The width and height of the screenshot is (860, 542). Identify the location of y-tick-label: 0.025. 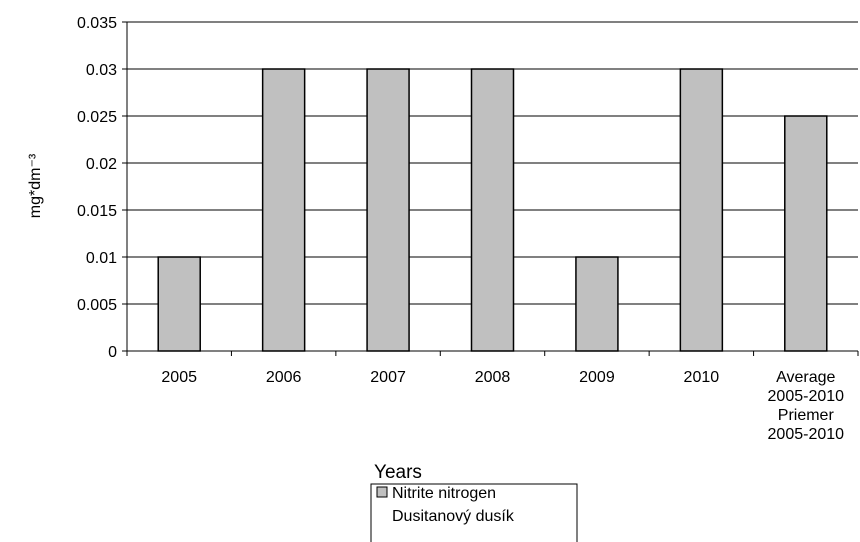
(97, 117).